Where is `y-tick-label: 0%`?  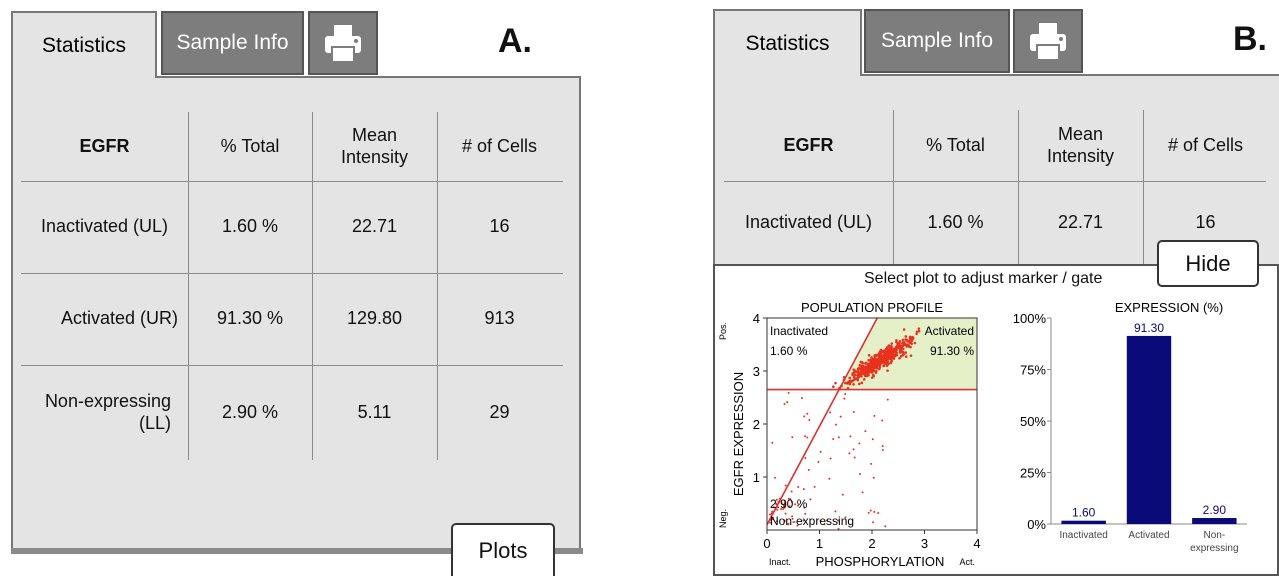 y-tick-label: 0% is located at coordinates (1036, 524).